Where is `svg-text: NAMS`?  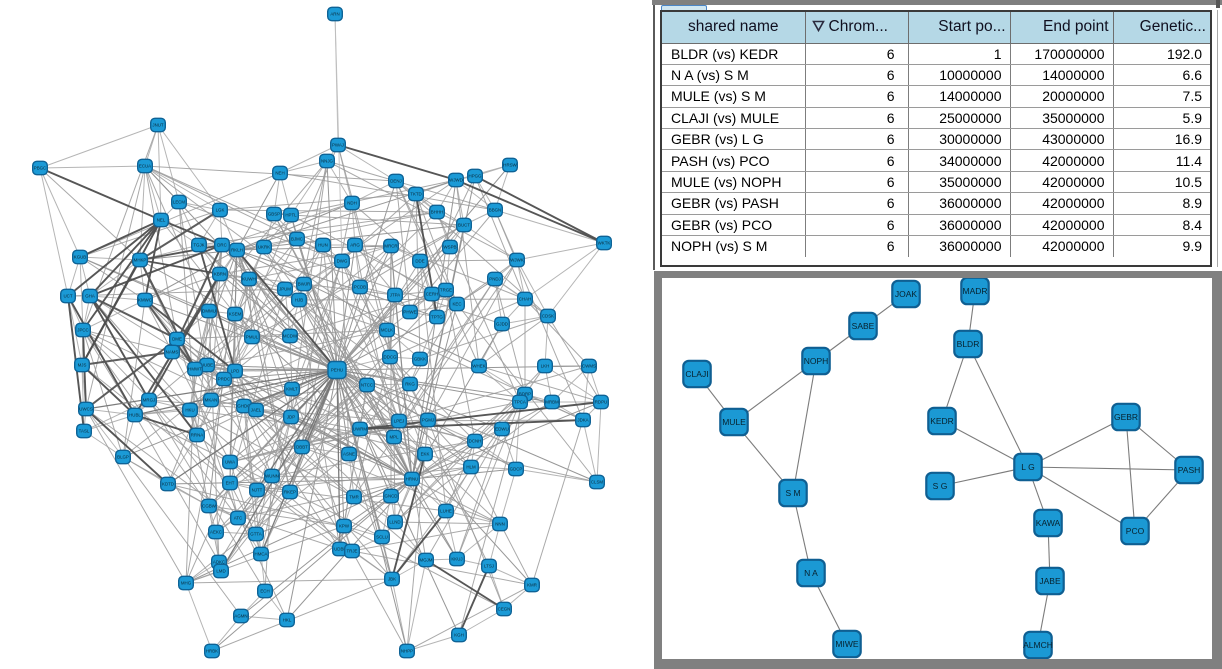 svg-text: NAMS is located at coordinates (172, 352).